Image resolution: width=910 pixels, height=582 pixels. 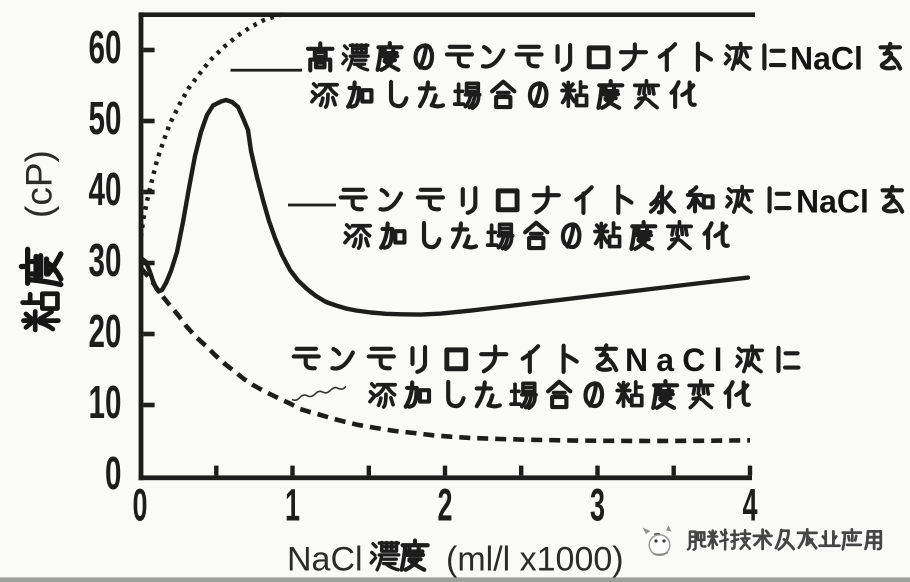 I want to click on svg-text: (ml/l x1000), so click(x=535, y=560).